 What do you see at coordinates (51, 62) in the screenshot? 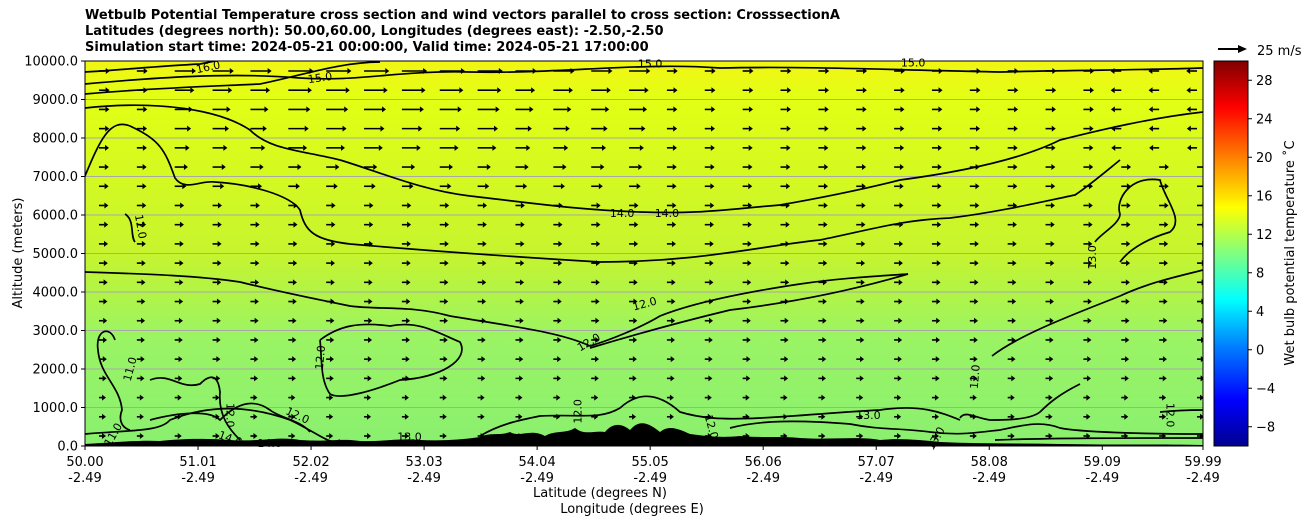
I see `y-tick-label: 10000.0` at bounding box center [51, 62].